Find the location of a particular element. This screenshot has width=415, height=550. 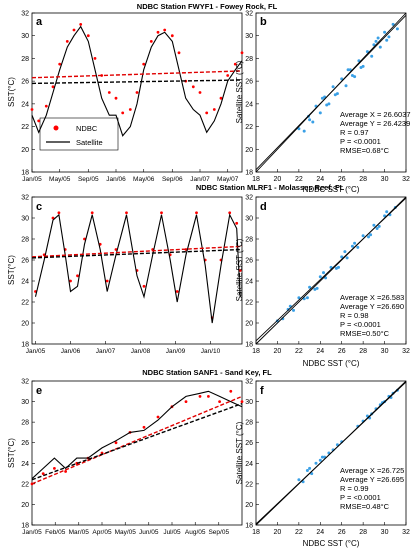

x-tick-label: Apr/05 is located at coordinates (102, 532).